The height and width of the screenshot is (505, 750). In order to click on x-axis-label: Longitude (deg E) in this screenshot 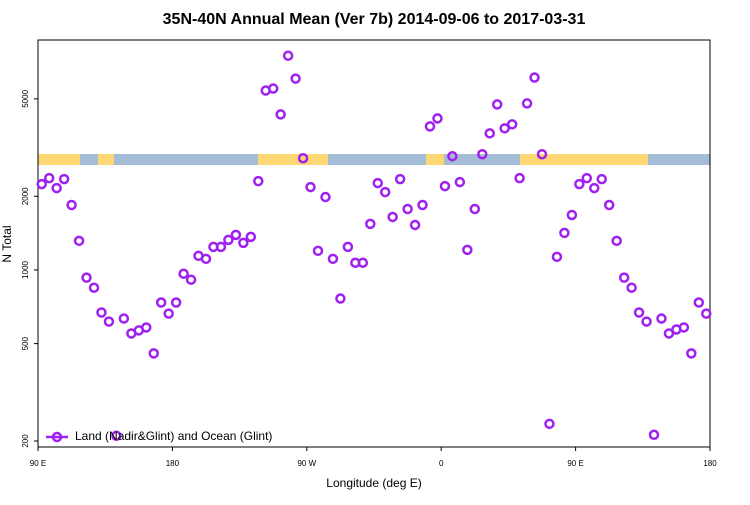, I will do `click(373, 483)`.